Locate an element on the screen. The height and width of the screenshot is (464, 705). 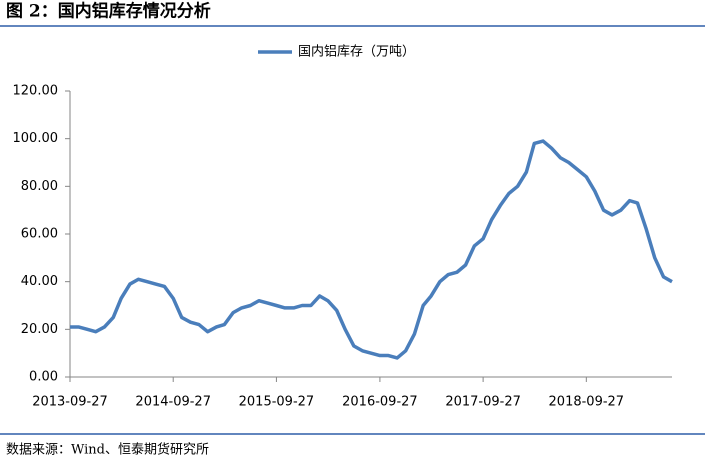
y-tick-label: 40.00 is located at coordinates (39, 281).